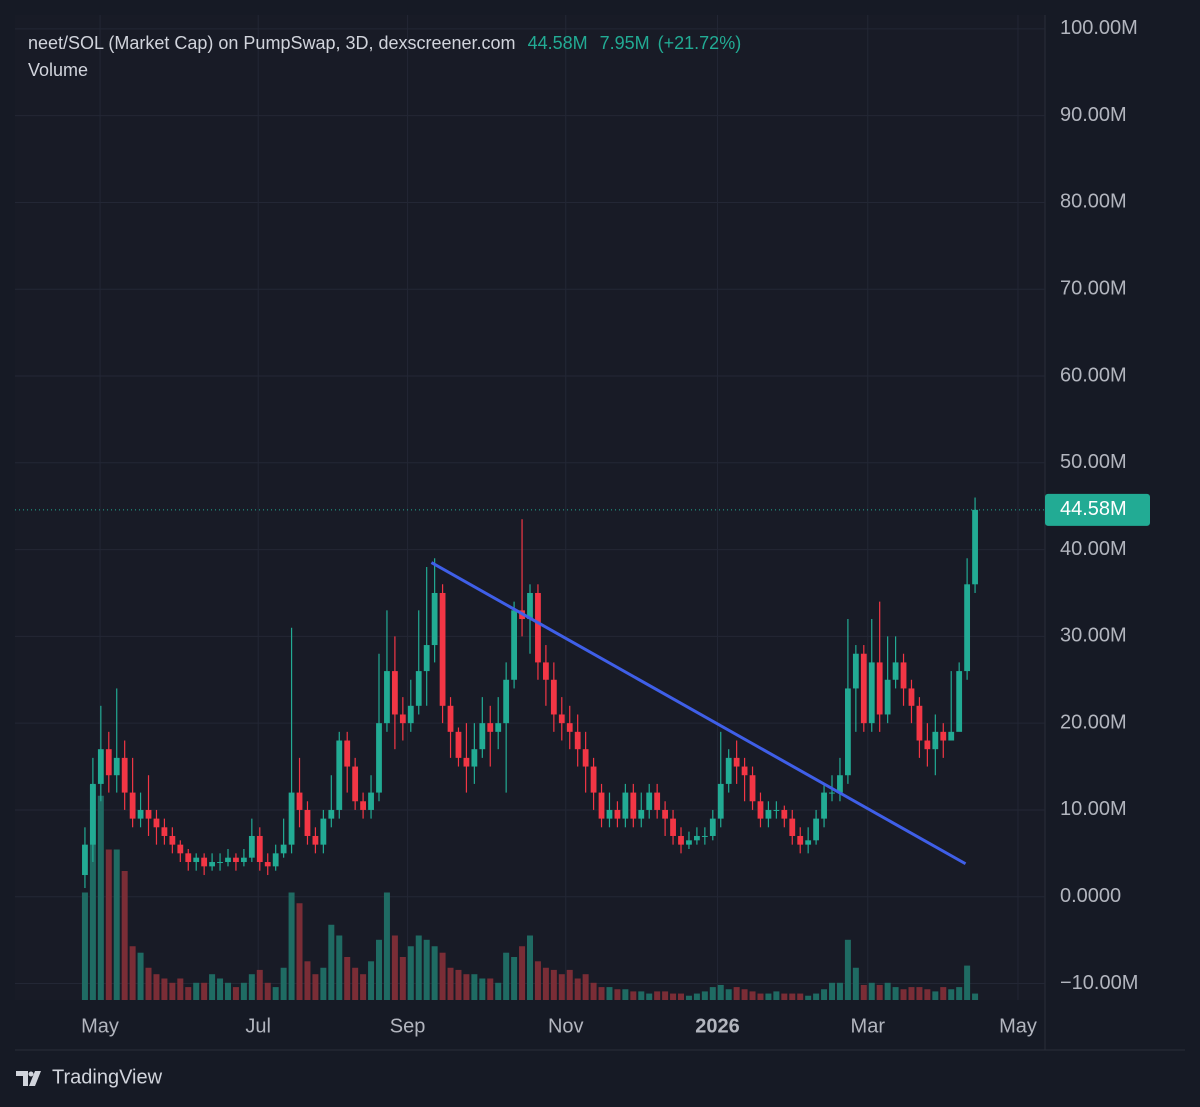 This screenshot has width=1200, height=1107. What do you see at coordinates (558, 43) in the screenshot?
I see `header-value: 44.58M` at bounding box center [558, 43].